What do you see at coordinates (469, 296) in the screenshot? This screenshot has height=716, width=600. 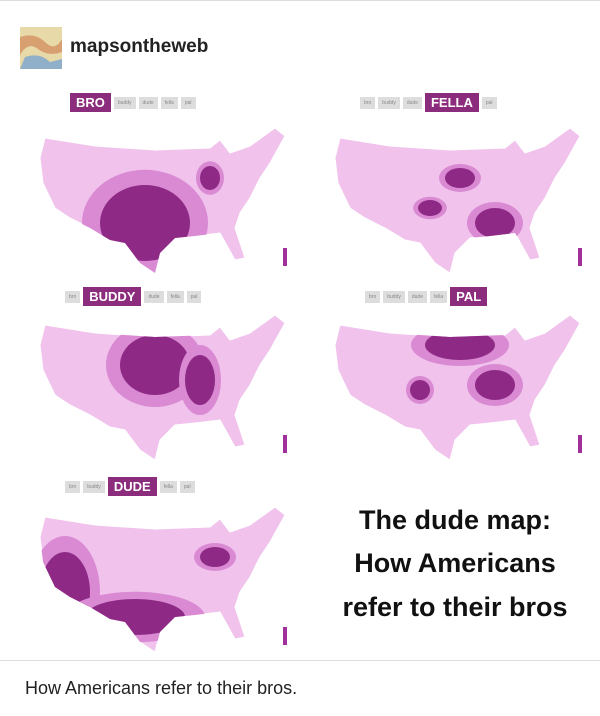 I see `map-tab: PAL` at bounding box center [469, 296].